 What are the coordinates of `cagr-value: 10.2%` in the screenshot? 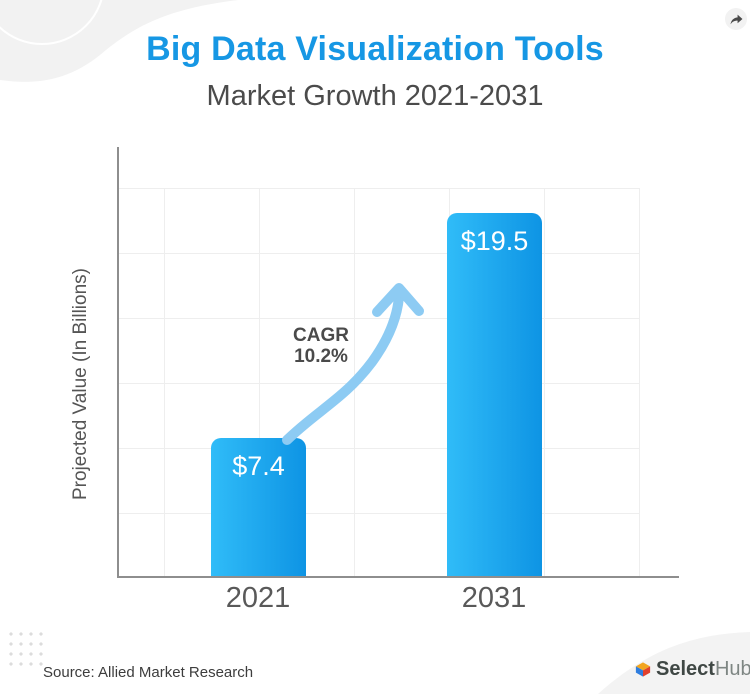 It's located at (321, 356).